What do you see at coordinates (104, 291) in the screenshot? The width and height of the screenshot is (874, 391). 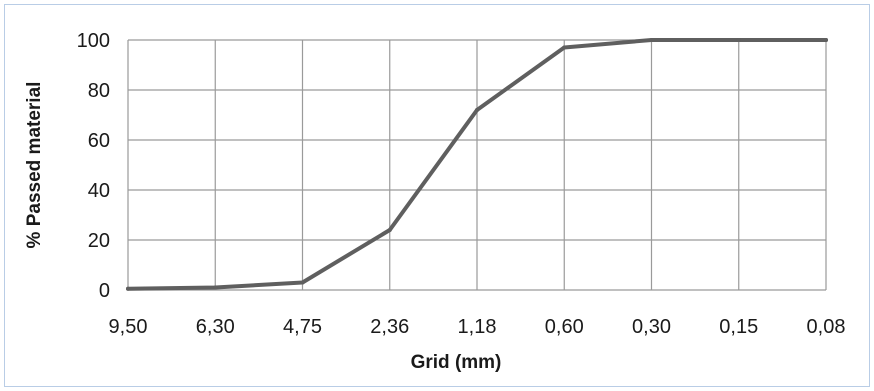 I see `y-tick-label: 0` at bounding box center [104, 291].